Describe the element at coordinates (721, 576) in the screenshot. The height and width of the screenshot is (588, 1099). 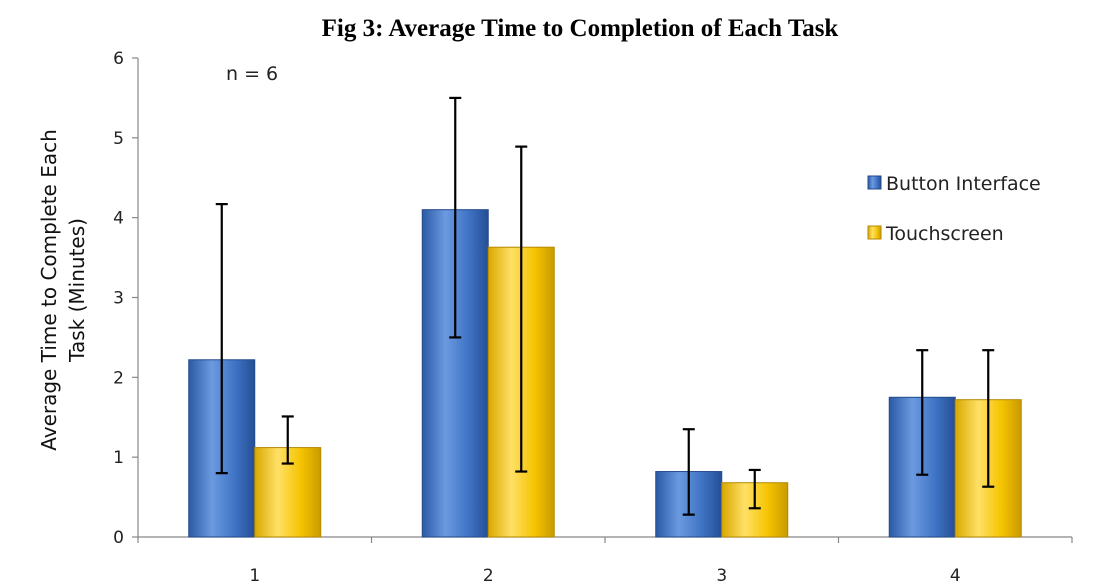
I see `x-tick-label: 3` at that location.